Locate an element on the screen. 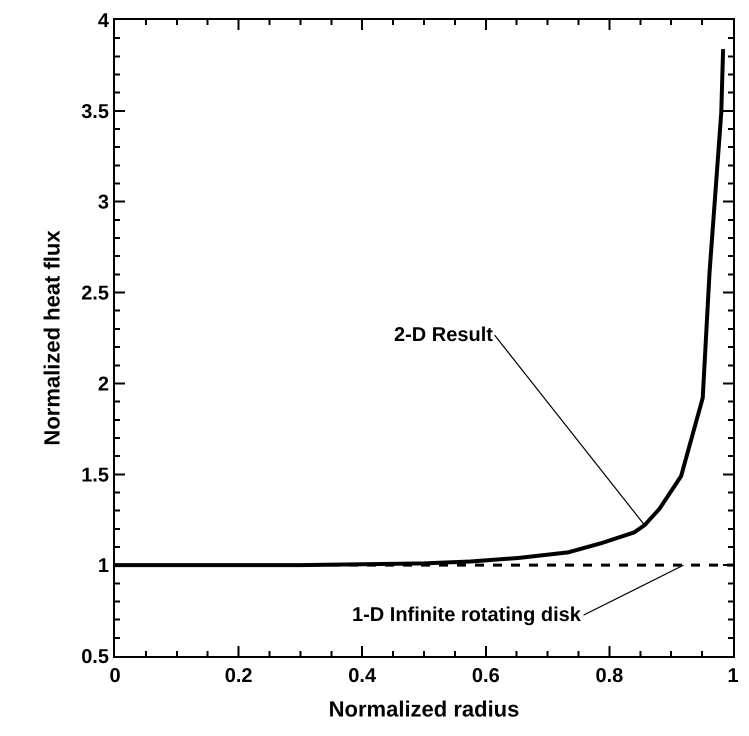  y-tick-label: 3 is located at coordinates (103, 203).